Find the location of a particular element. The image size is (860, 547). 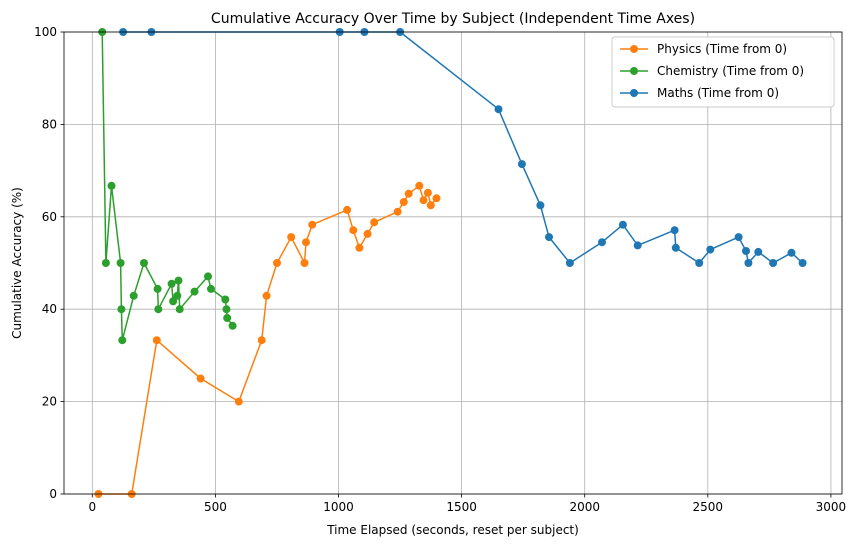

x-tick-label: 3000 is located at coordinates (831, 507).